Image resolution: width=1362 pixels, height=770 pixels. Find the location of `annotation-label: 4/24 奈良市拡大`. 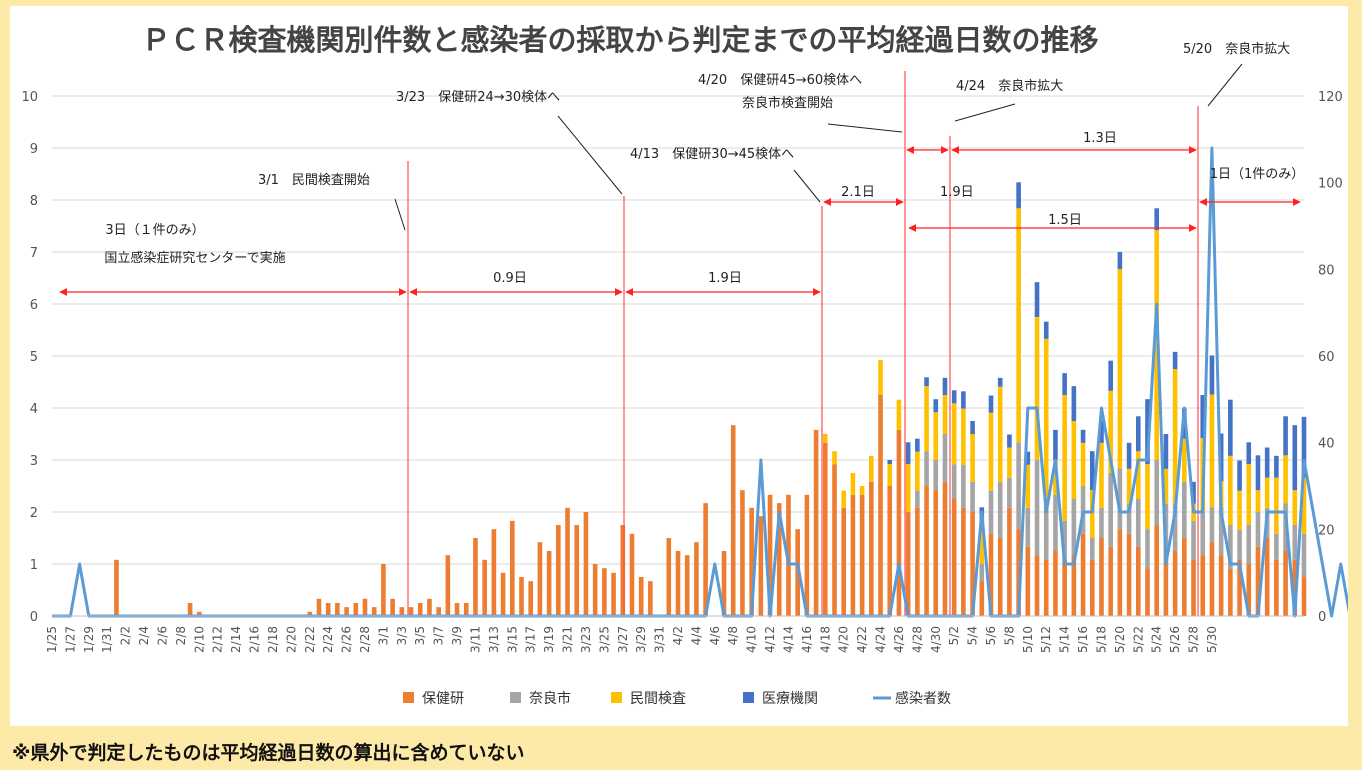

annotation-label: 4/24 奈良市拡大 is located at coordinates (1009, 86).